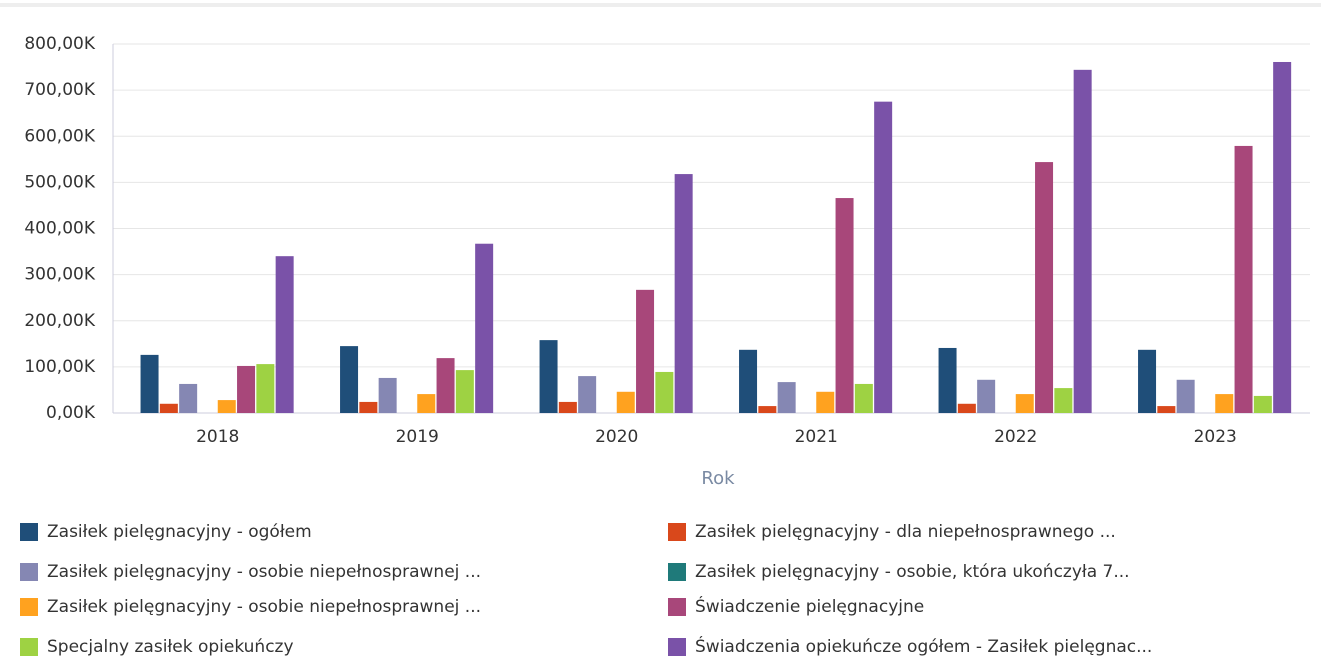  I want to click on y-tick-label: 500,00K, so click(59, 182).